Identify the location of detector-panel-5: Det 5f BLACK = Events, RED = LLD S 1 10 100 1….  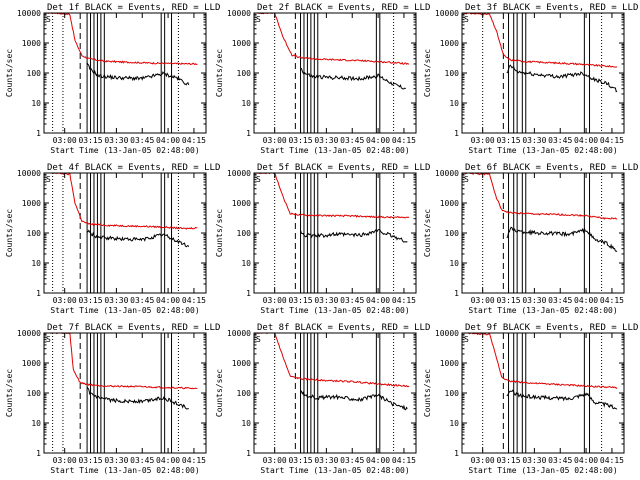
(322, 239).